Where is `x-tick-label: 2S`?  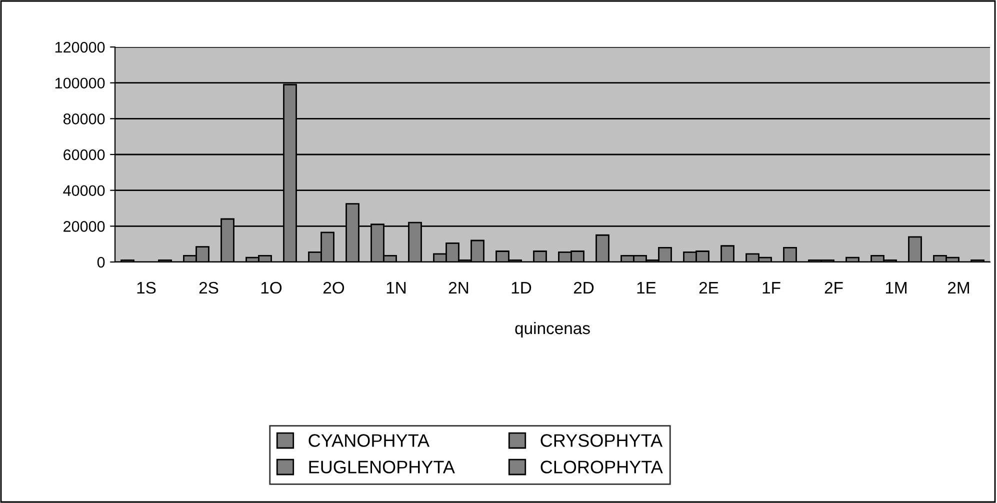
x-tick-label: 2S is located at coordinates (208, 288).